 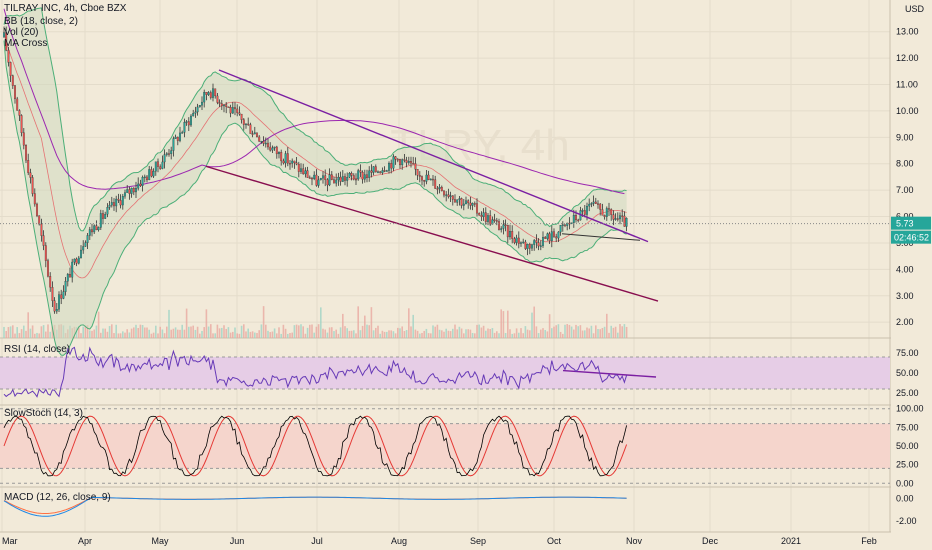 I want to click on stoch-tick: 75.00, so click(x=907, y=427).